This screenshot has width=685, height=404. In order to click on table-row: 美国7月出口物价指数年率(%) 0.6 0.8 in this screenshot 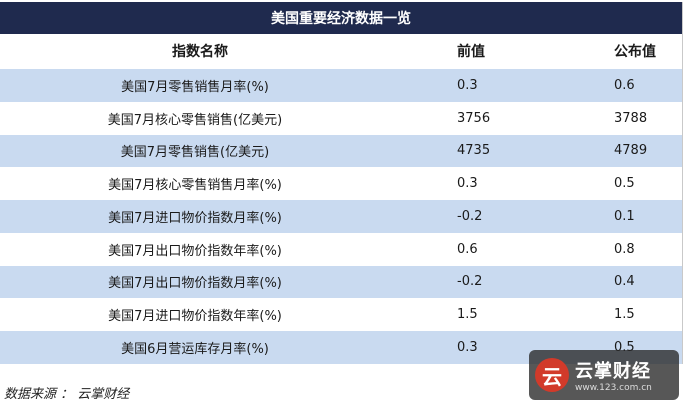, I will do `click(341, 249)`.